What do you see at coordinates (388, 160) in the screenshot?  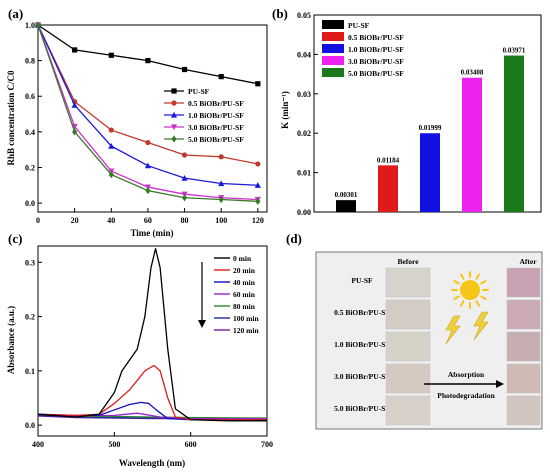 I see `bar-value-label: 0.01184` at bounding box center [388, 160].